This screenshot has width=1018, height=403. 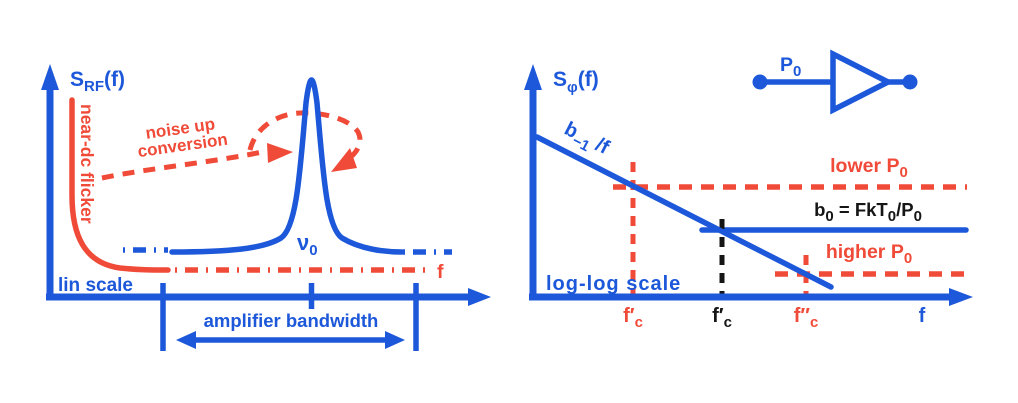 What do you see at coordinates (639, 322) in the screenshot?
I see `fc1-sub: c` at bounding box center [639, 322].